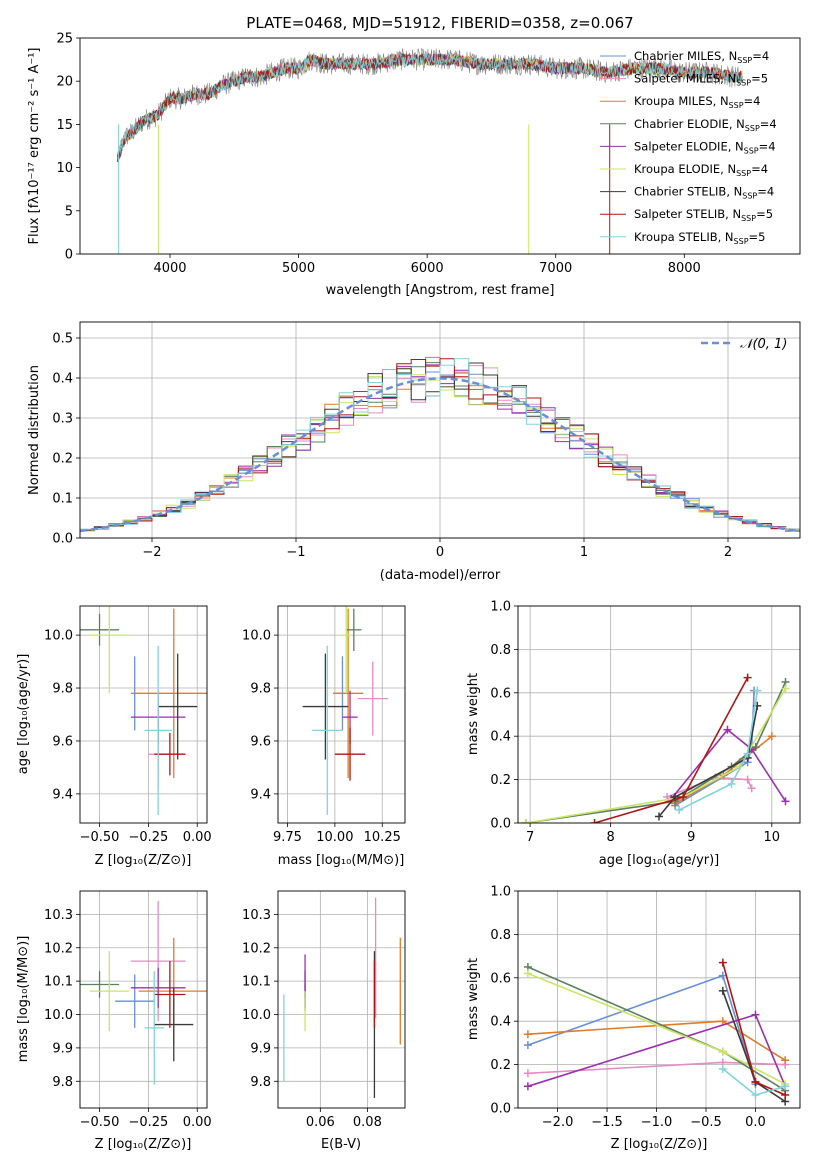 The image size is (819, 1170). What do you see at coordinates (62, 339) in the screenshot?
I see `y-tick-label: 0.5` at bounding box center [62, 339].